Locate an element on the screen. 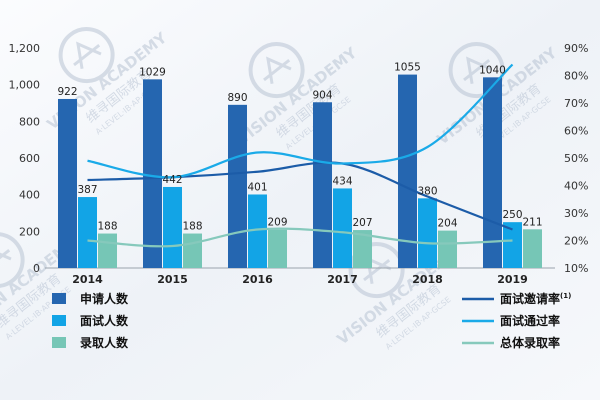 Image resolution: width=600 pixels, height=400 pixels. data-label: 401 is located at coordinates (257, 187).